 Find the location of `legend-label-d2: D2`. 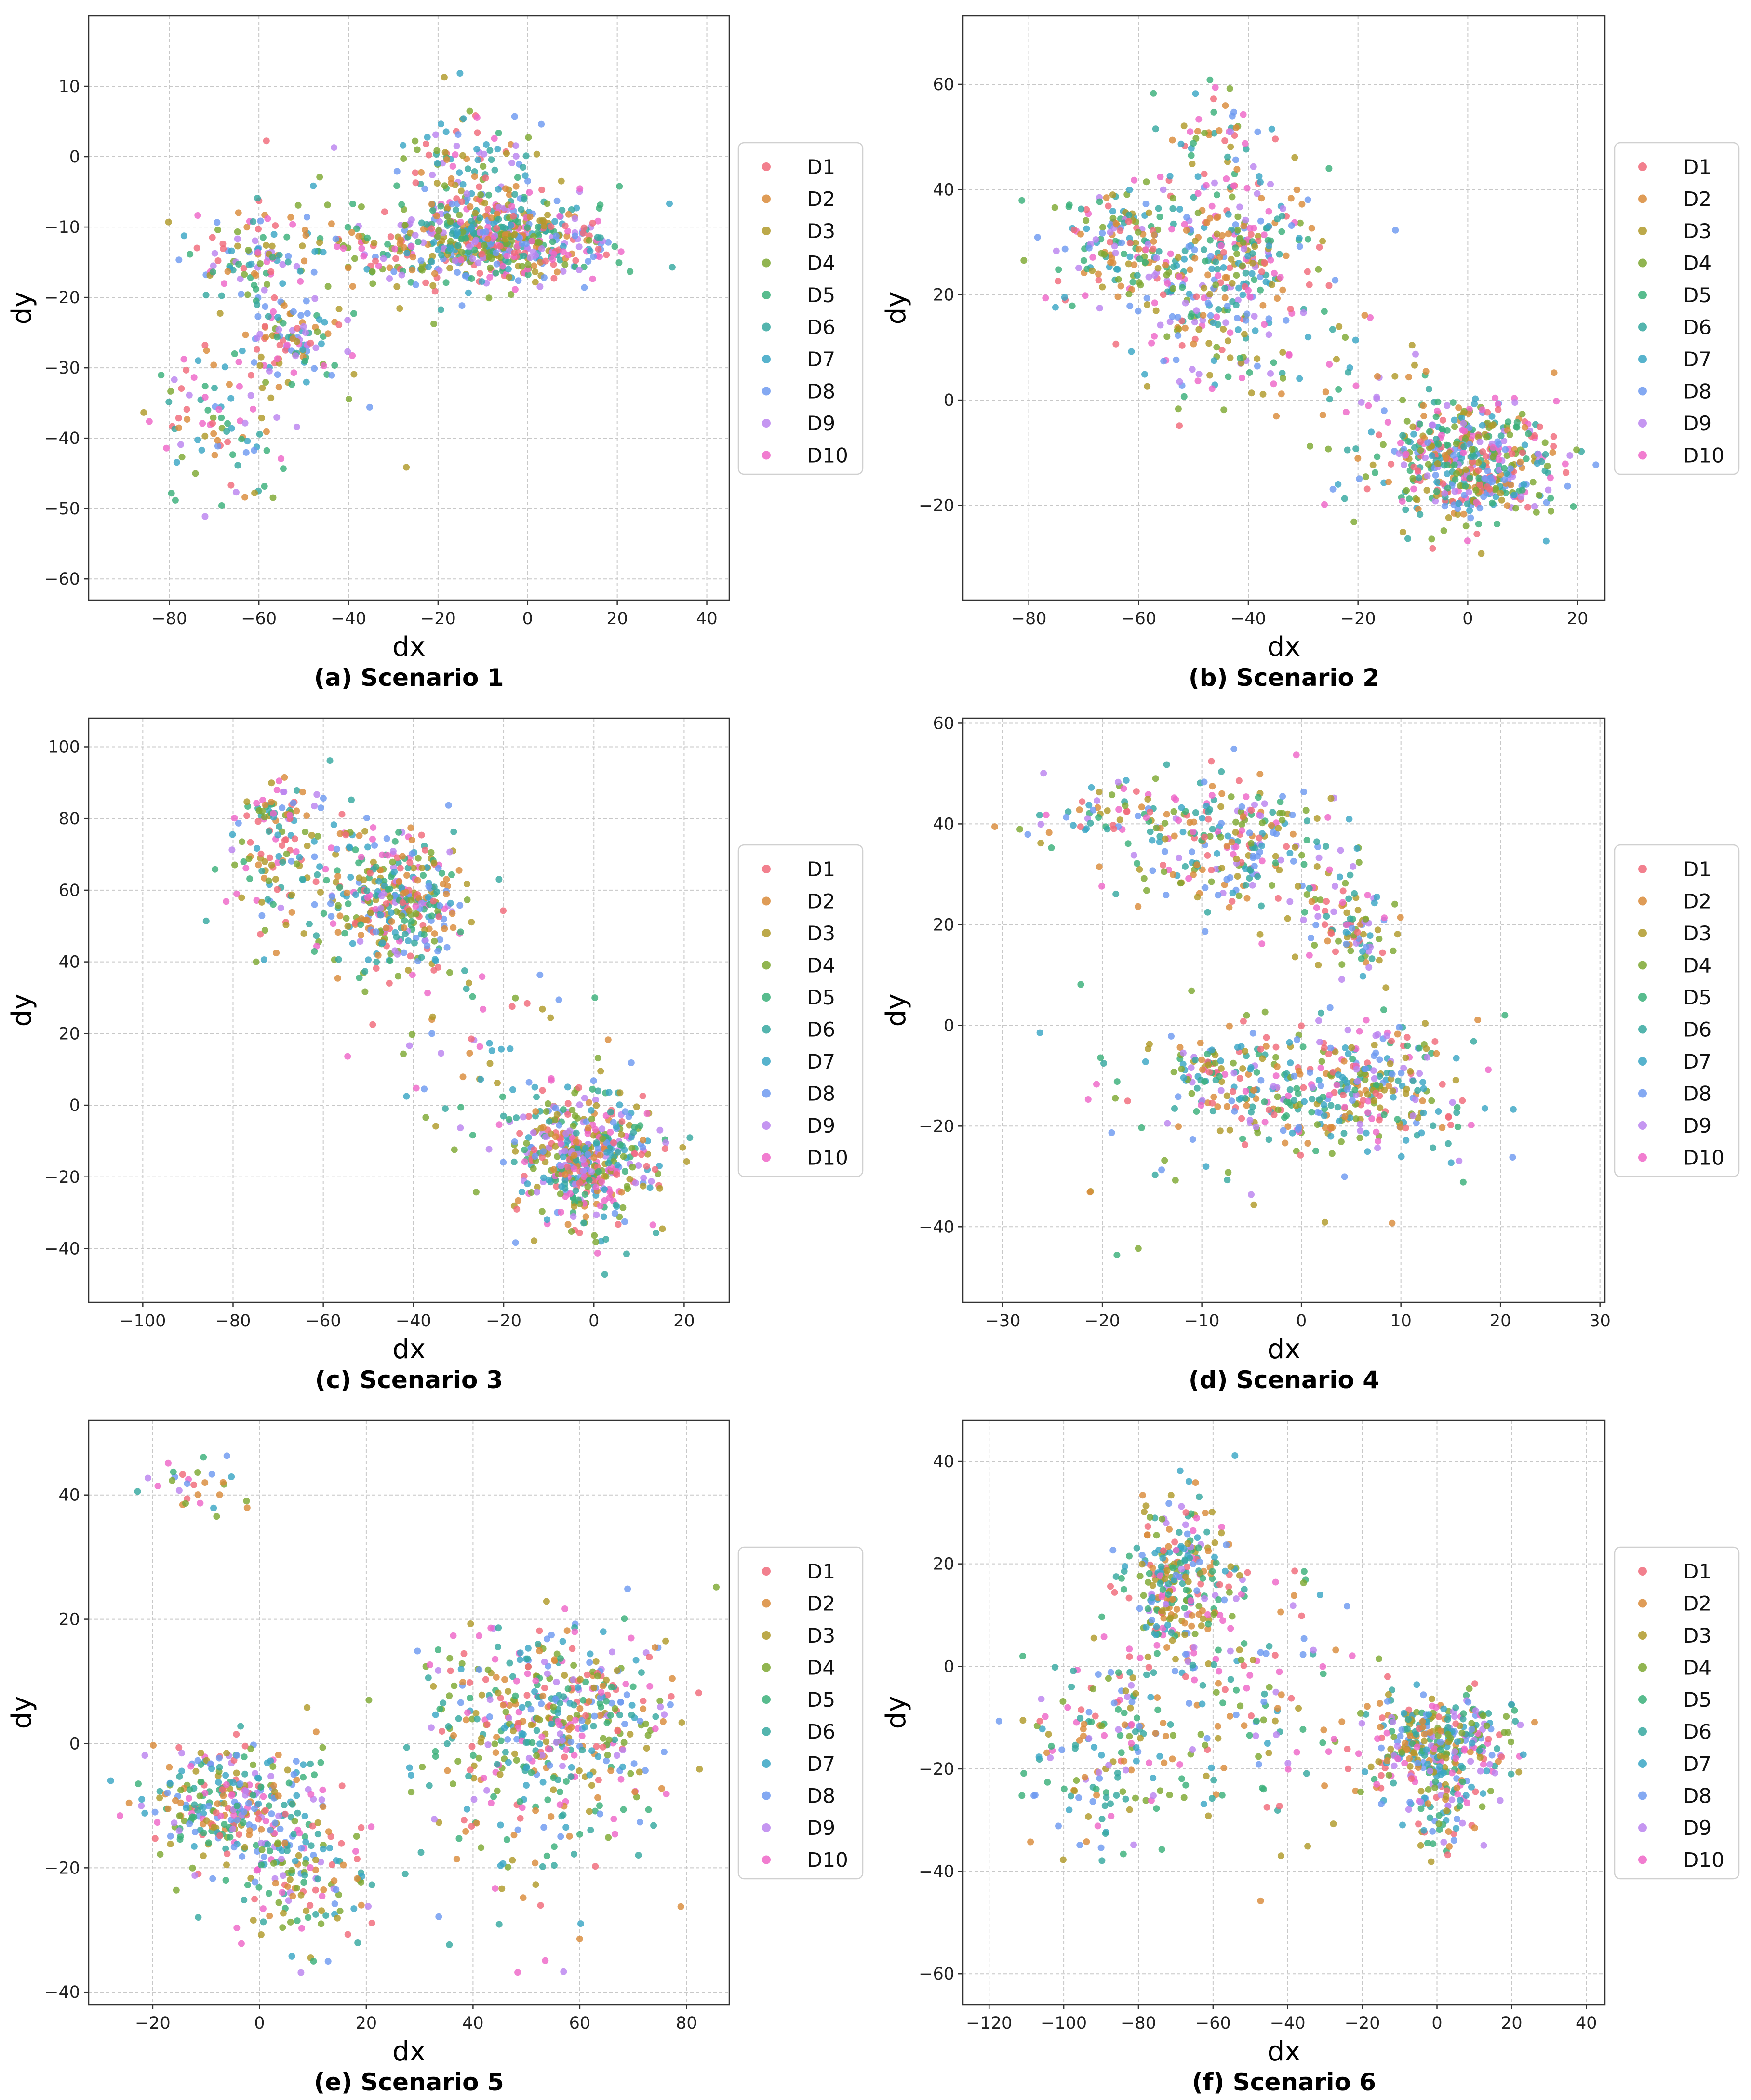

legend-label-d2: D2 is located at coordinates (821, 199).